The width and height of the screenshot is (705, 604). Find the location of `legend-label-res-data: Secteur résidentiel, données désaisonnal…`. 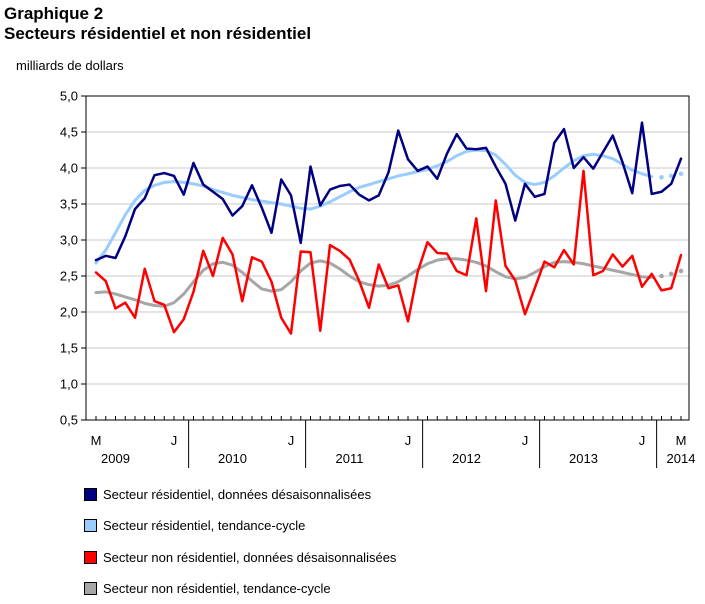

legend-label-res-data: Secteur résidentiel, données désaisonnal… is located at coordinates (237, 495).